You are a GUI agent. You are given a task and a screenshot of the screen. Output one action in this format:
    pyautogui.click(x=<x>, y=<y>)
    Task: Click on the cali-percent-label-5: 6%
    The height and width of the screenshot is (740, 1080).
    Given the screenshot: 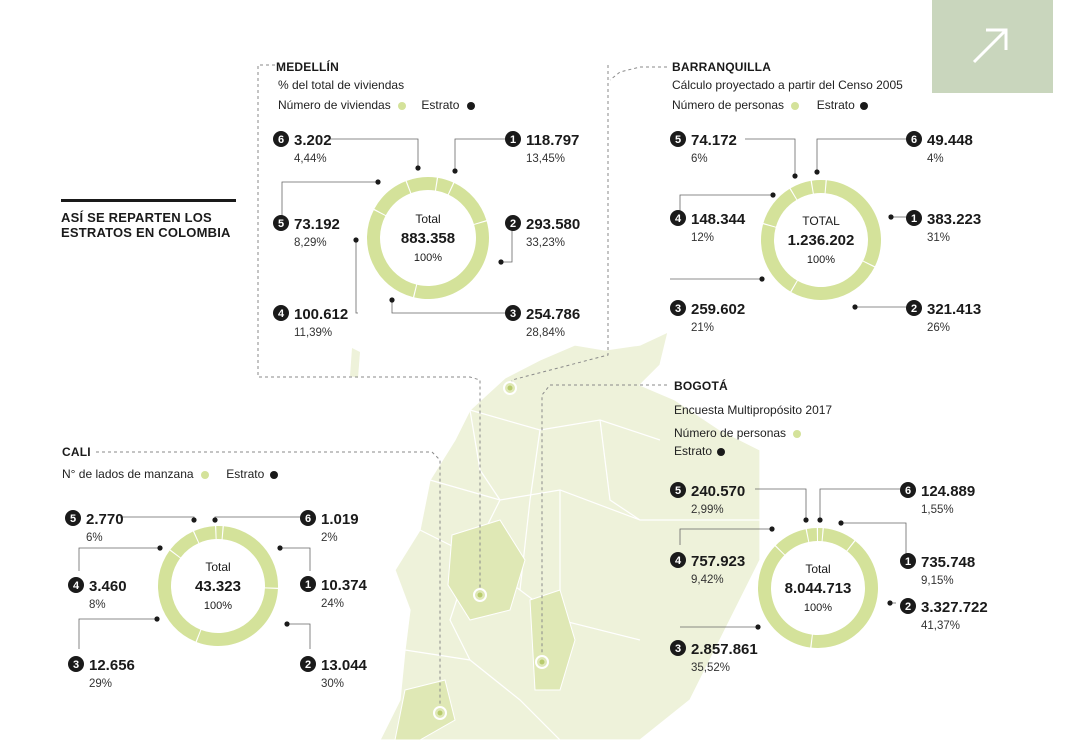 What is the action you would take?
    pyautogui.click(x=94, y=538)
    